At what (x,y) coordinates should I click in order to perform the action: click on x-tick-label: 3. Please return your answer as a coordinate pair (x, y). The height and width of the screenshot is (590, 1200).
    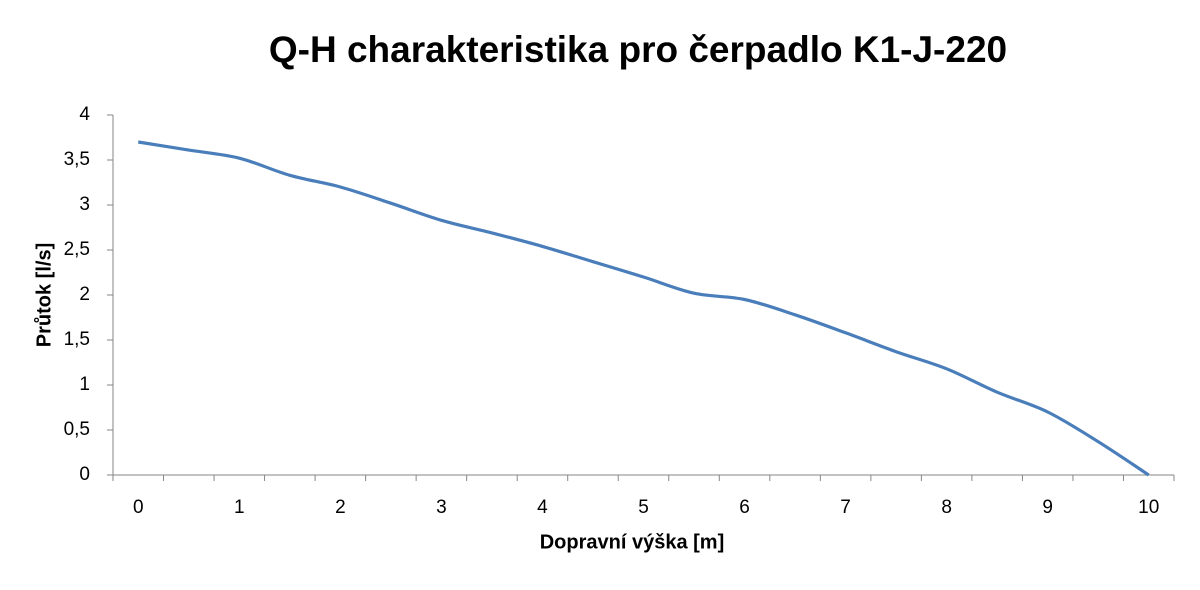
    Looking at the image, I should click on (441, 507).